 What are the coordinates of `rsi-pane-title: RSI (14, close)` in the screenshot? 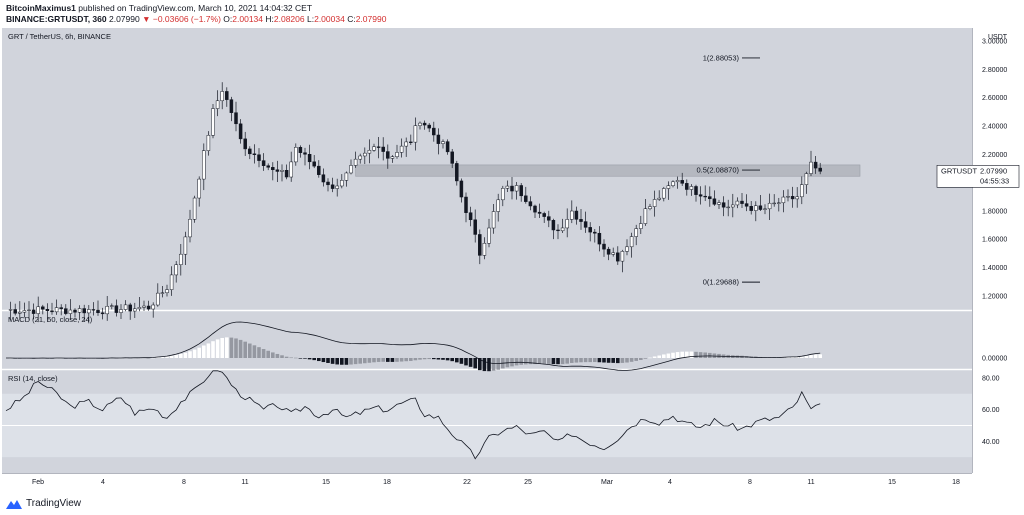 It's located at (33, 378).